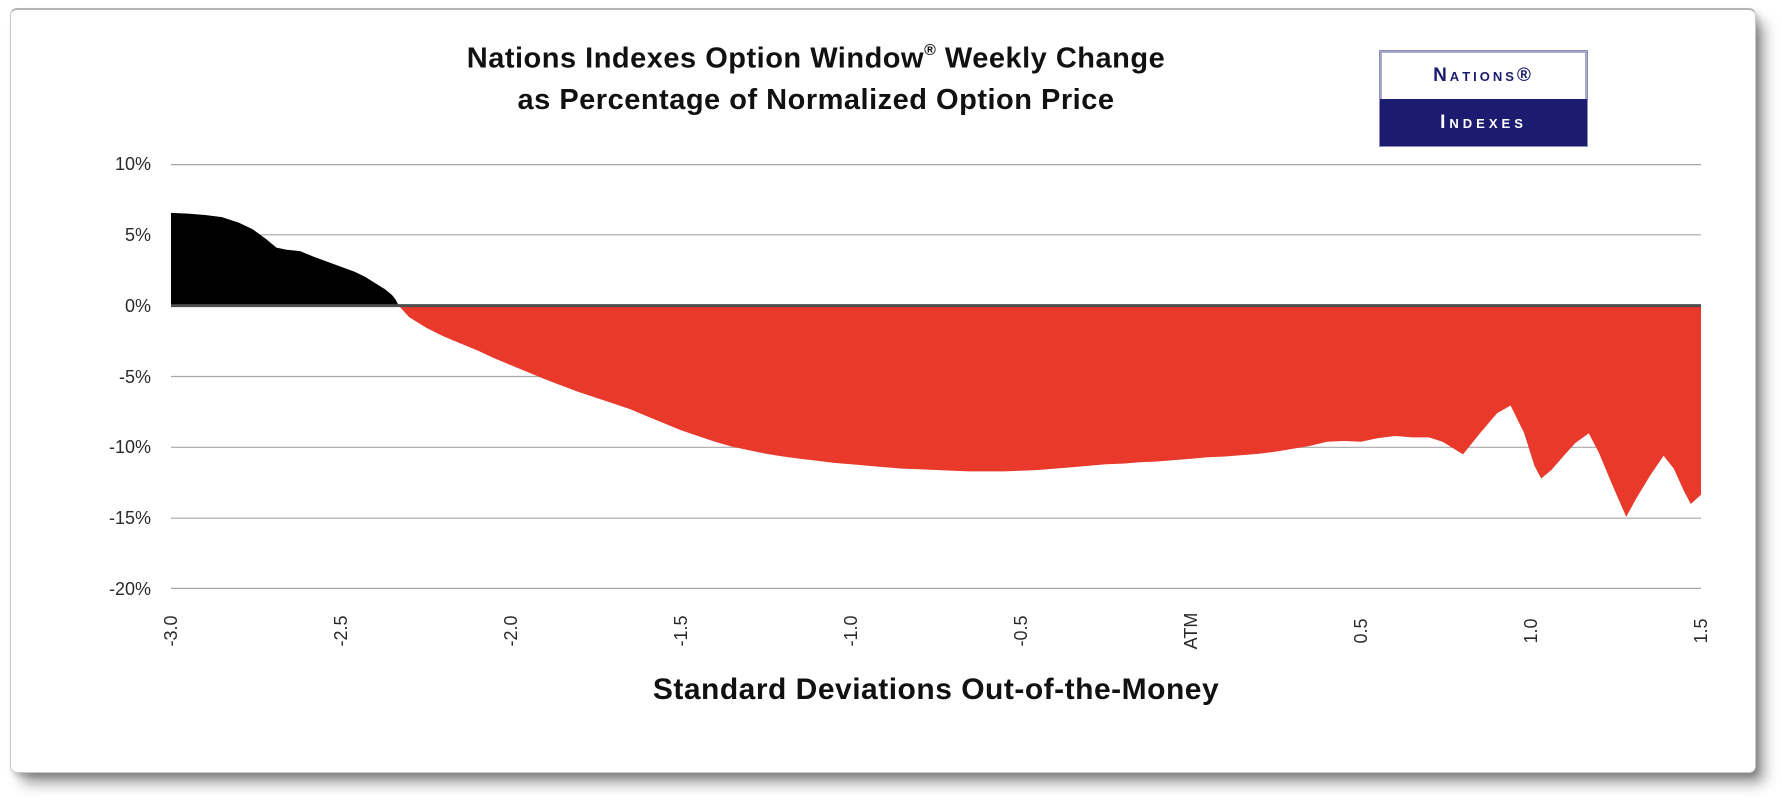 The image size is (1782, 804). What do you see at coordinates (132, 164) in the screenshot?
I see `y-tick-label: 10%` at bounding box center [132, 164].